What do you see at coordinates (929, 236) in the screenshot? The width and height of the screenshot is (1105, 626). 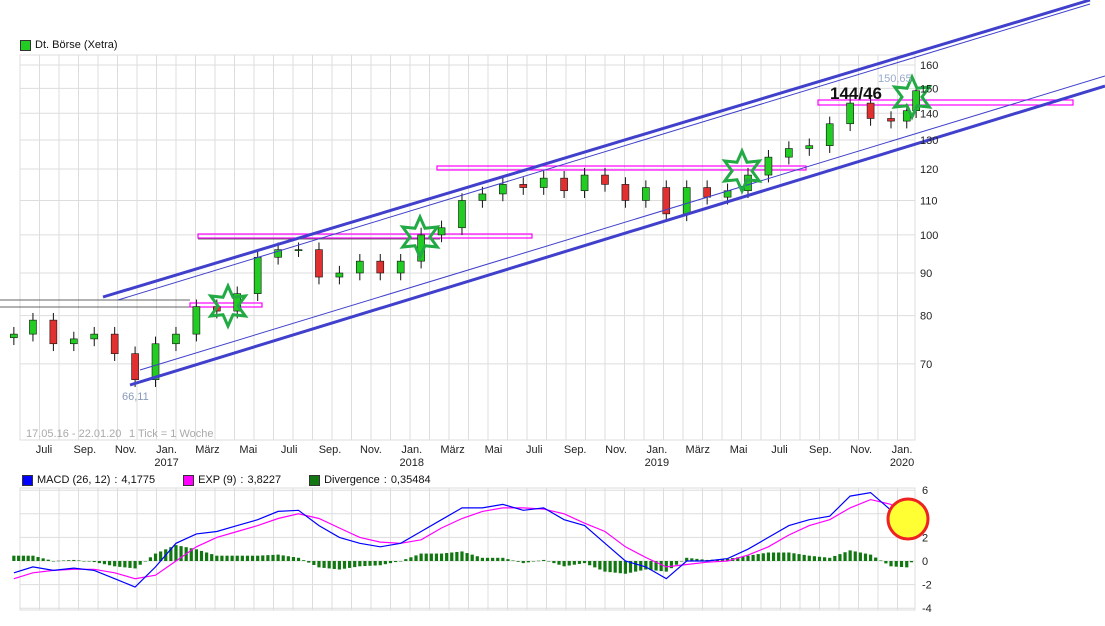 I see `y-tick-label: 100` at bounding box center [929, 236].